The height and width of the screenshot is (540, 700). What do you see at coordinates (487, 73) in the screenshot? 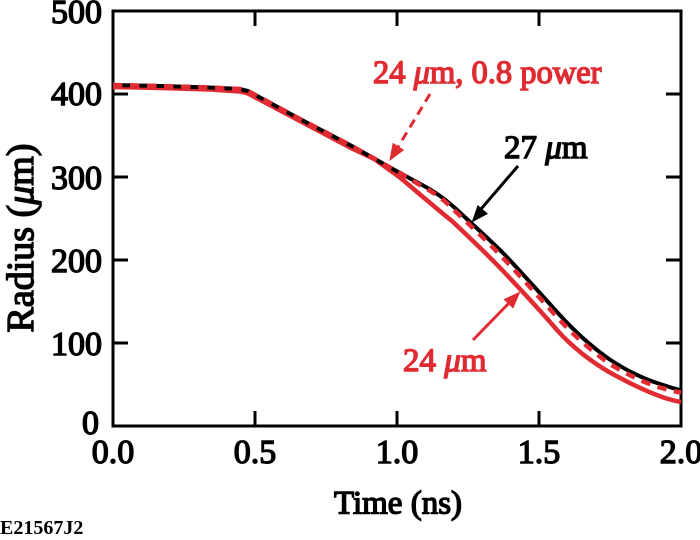
I see `svg-text: 24 μm, 0.8 power` at bounding box center [487, 73].